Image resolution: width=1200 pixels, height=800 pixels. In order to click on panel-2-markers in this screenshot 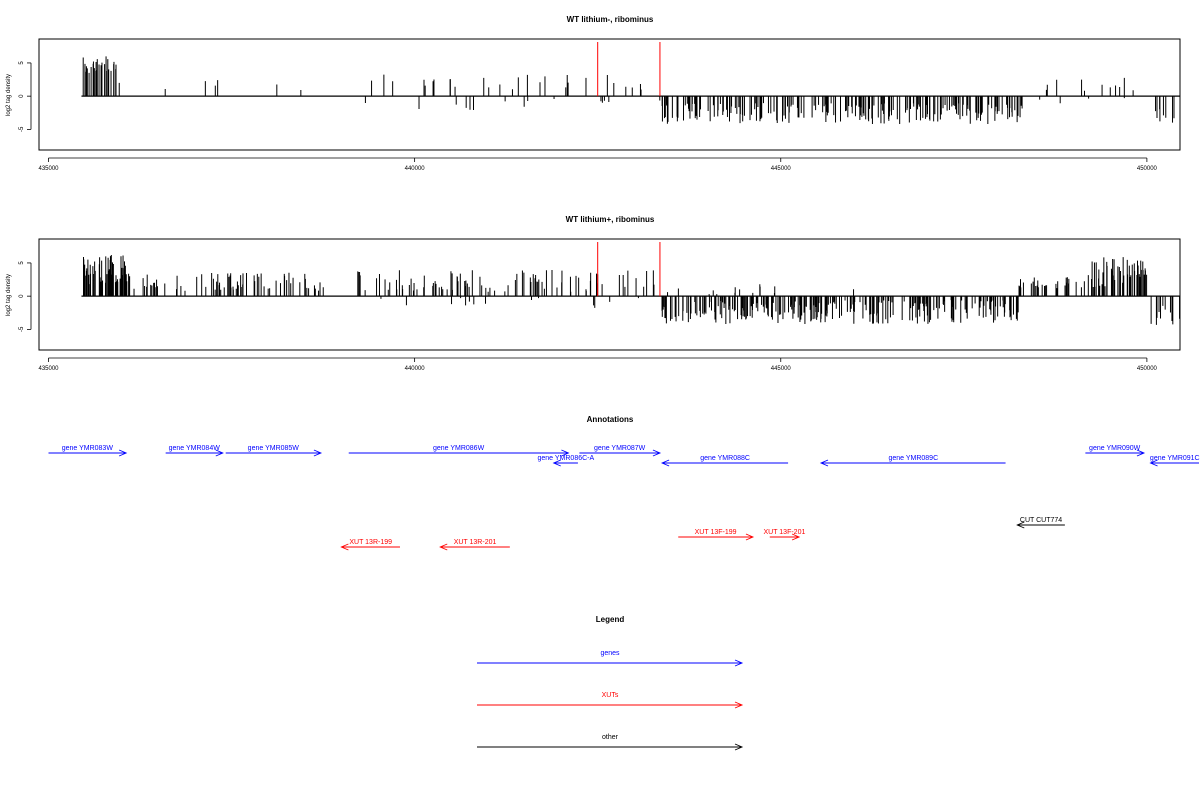, I will do `click(629, 269)`.